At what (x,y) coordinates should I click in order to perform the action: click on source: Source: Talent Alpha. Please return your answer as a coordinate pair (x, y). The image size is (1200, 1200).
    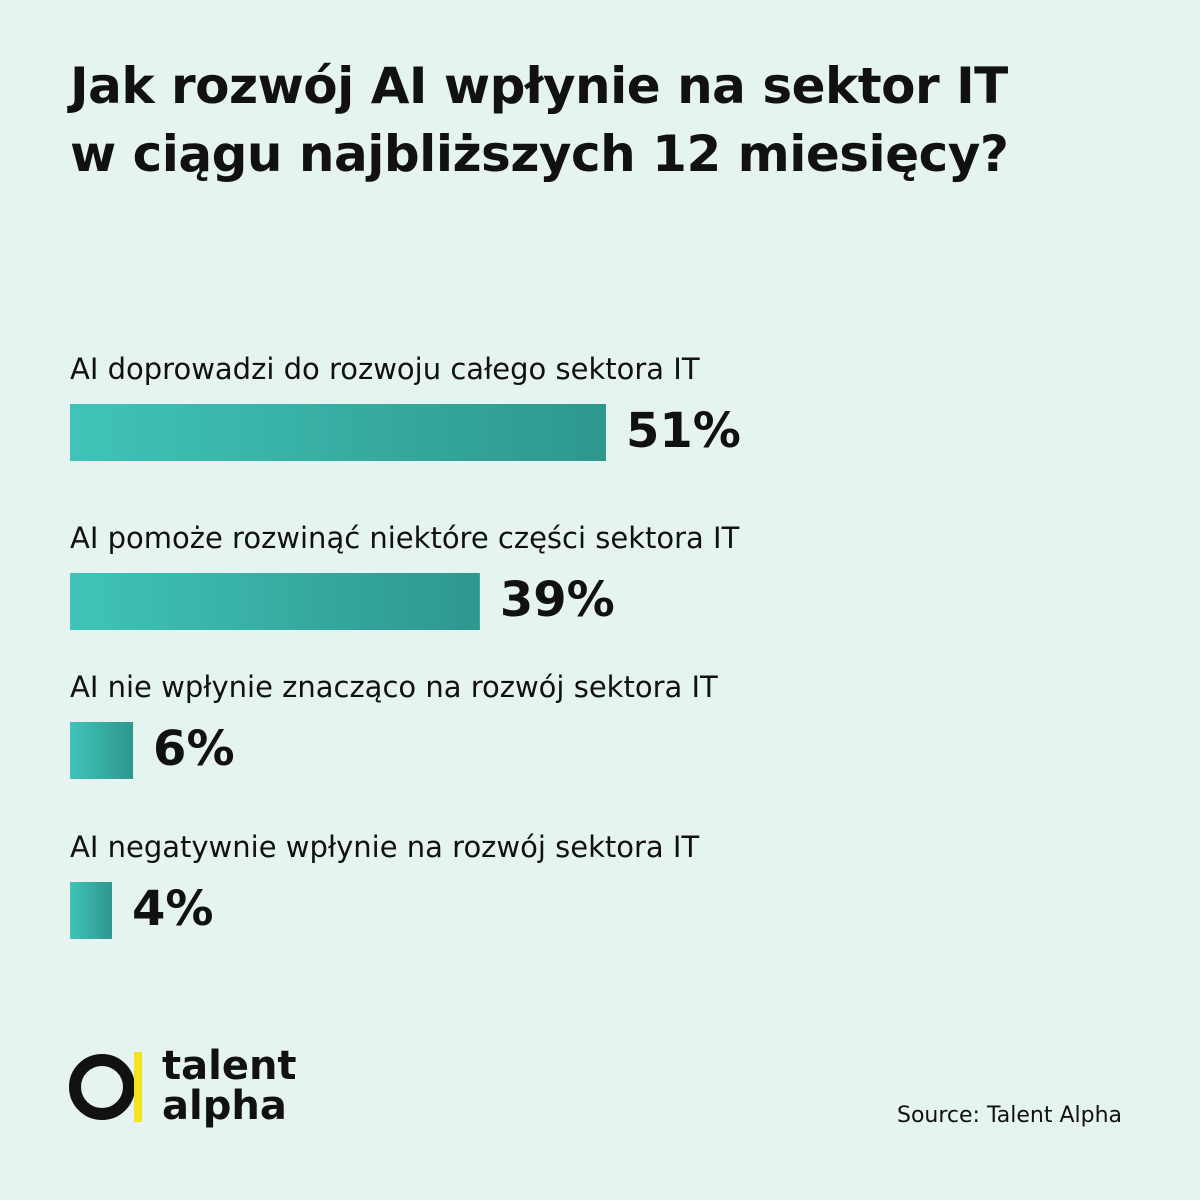
    Looking at the image, I should click on (1009, 1115).